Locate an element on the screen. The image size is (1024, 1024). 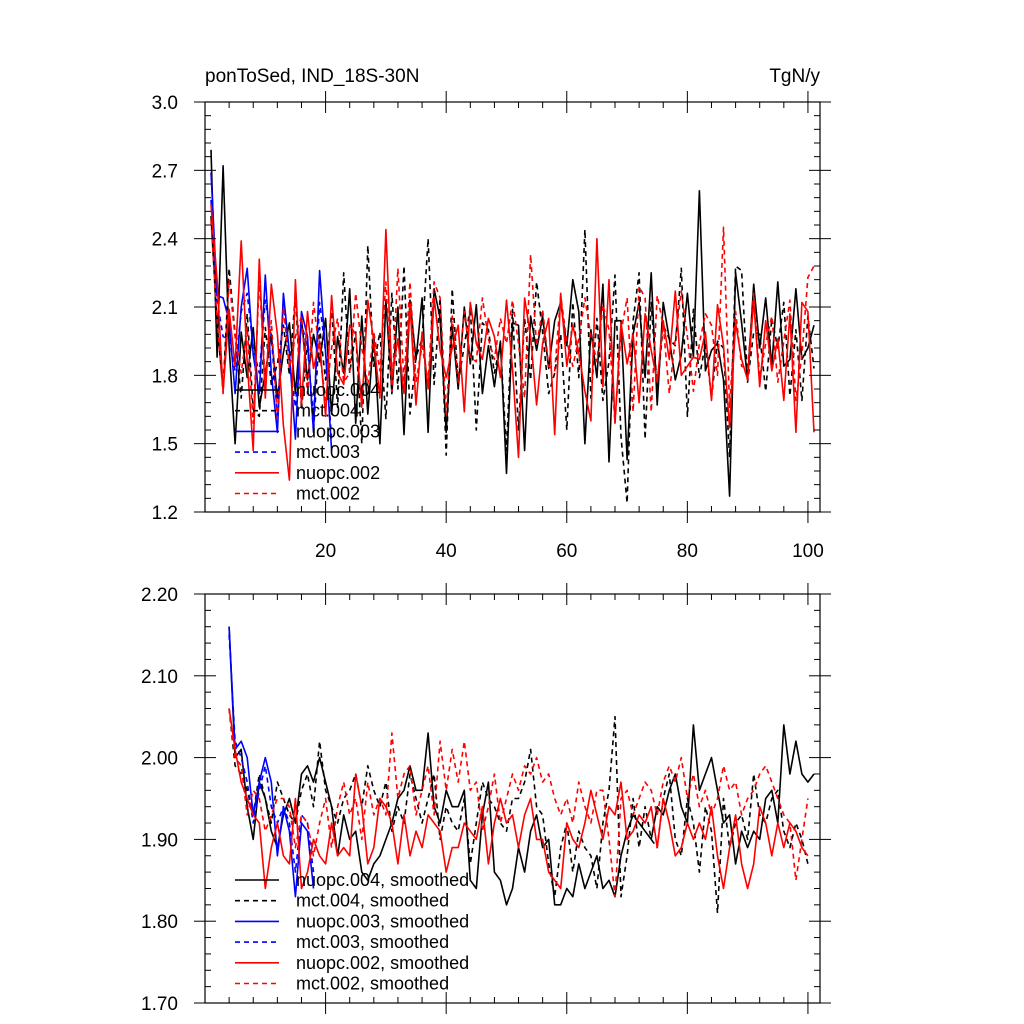
legend-label: nuopc.003, smoothed is located at coordinates (382, 921).